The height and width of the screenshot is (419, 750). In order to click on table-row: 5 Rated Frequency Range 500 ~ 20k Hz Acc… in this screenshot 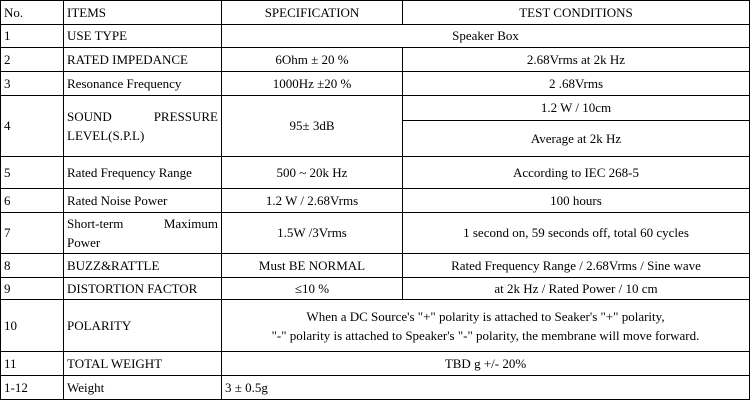, I will do `click(375, 172)`.